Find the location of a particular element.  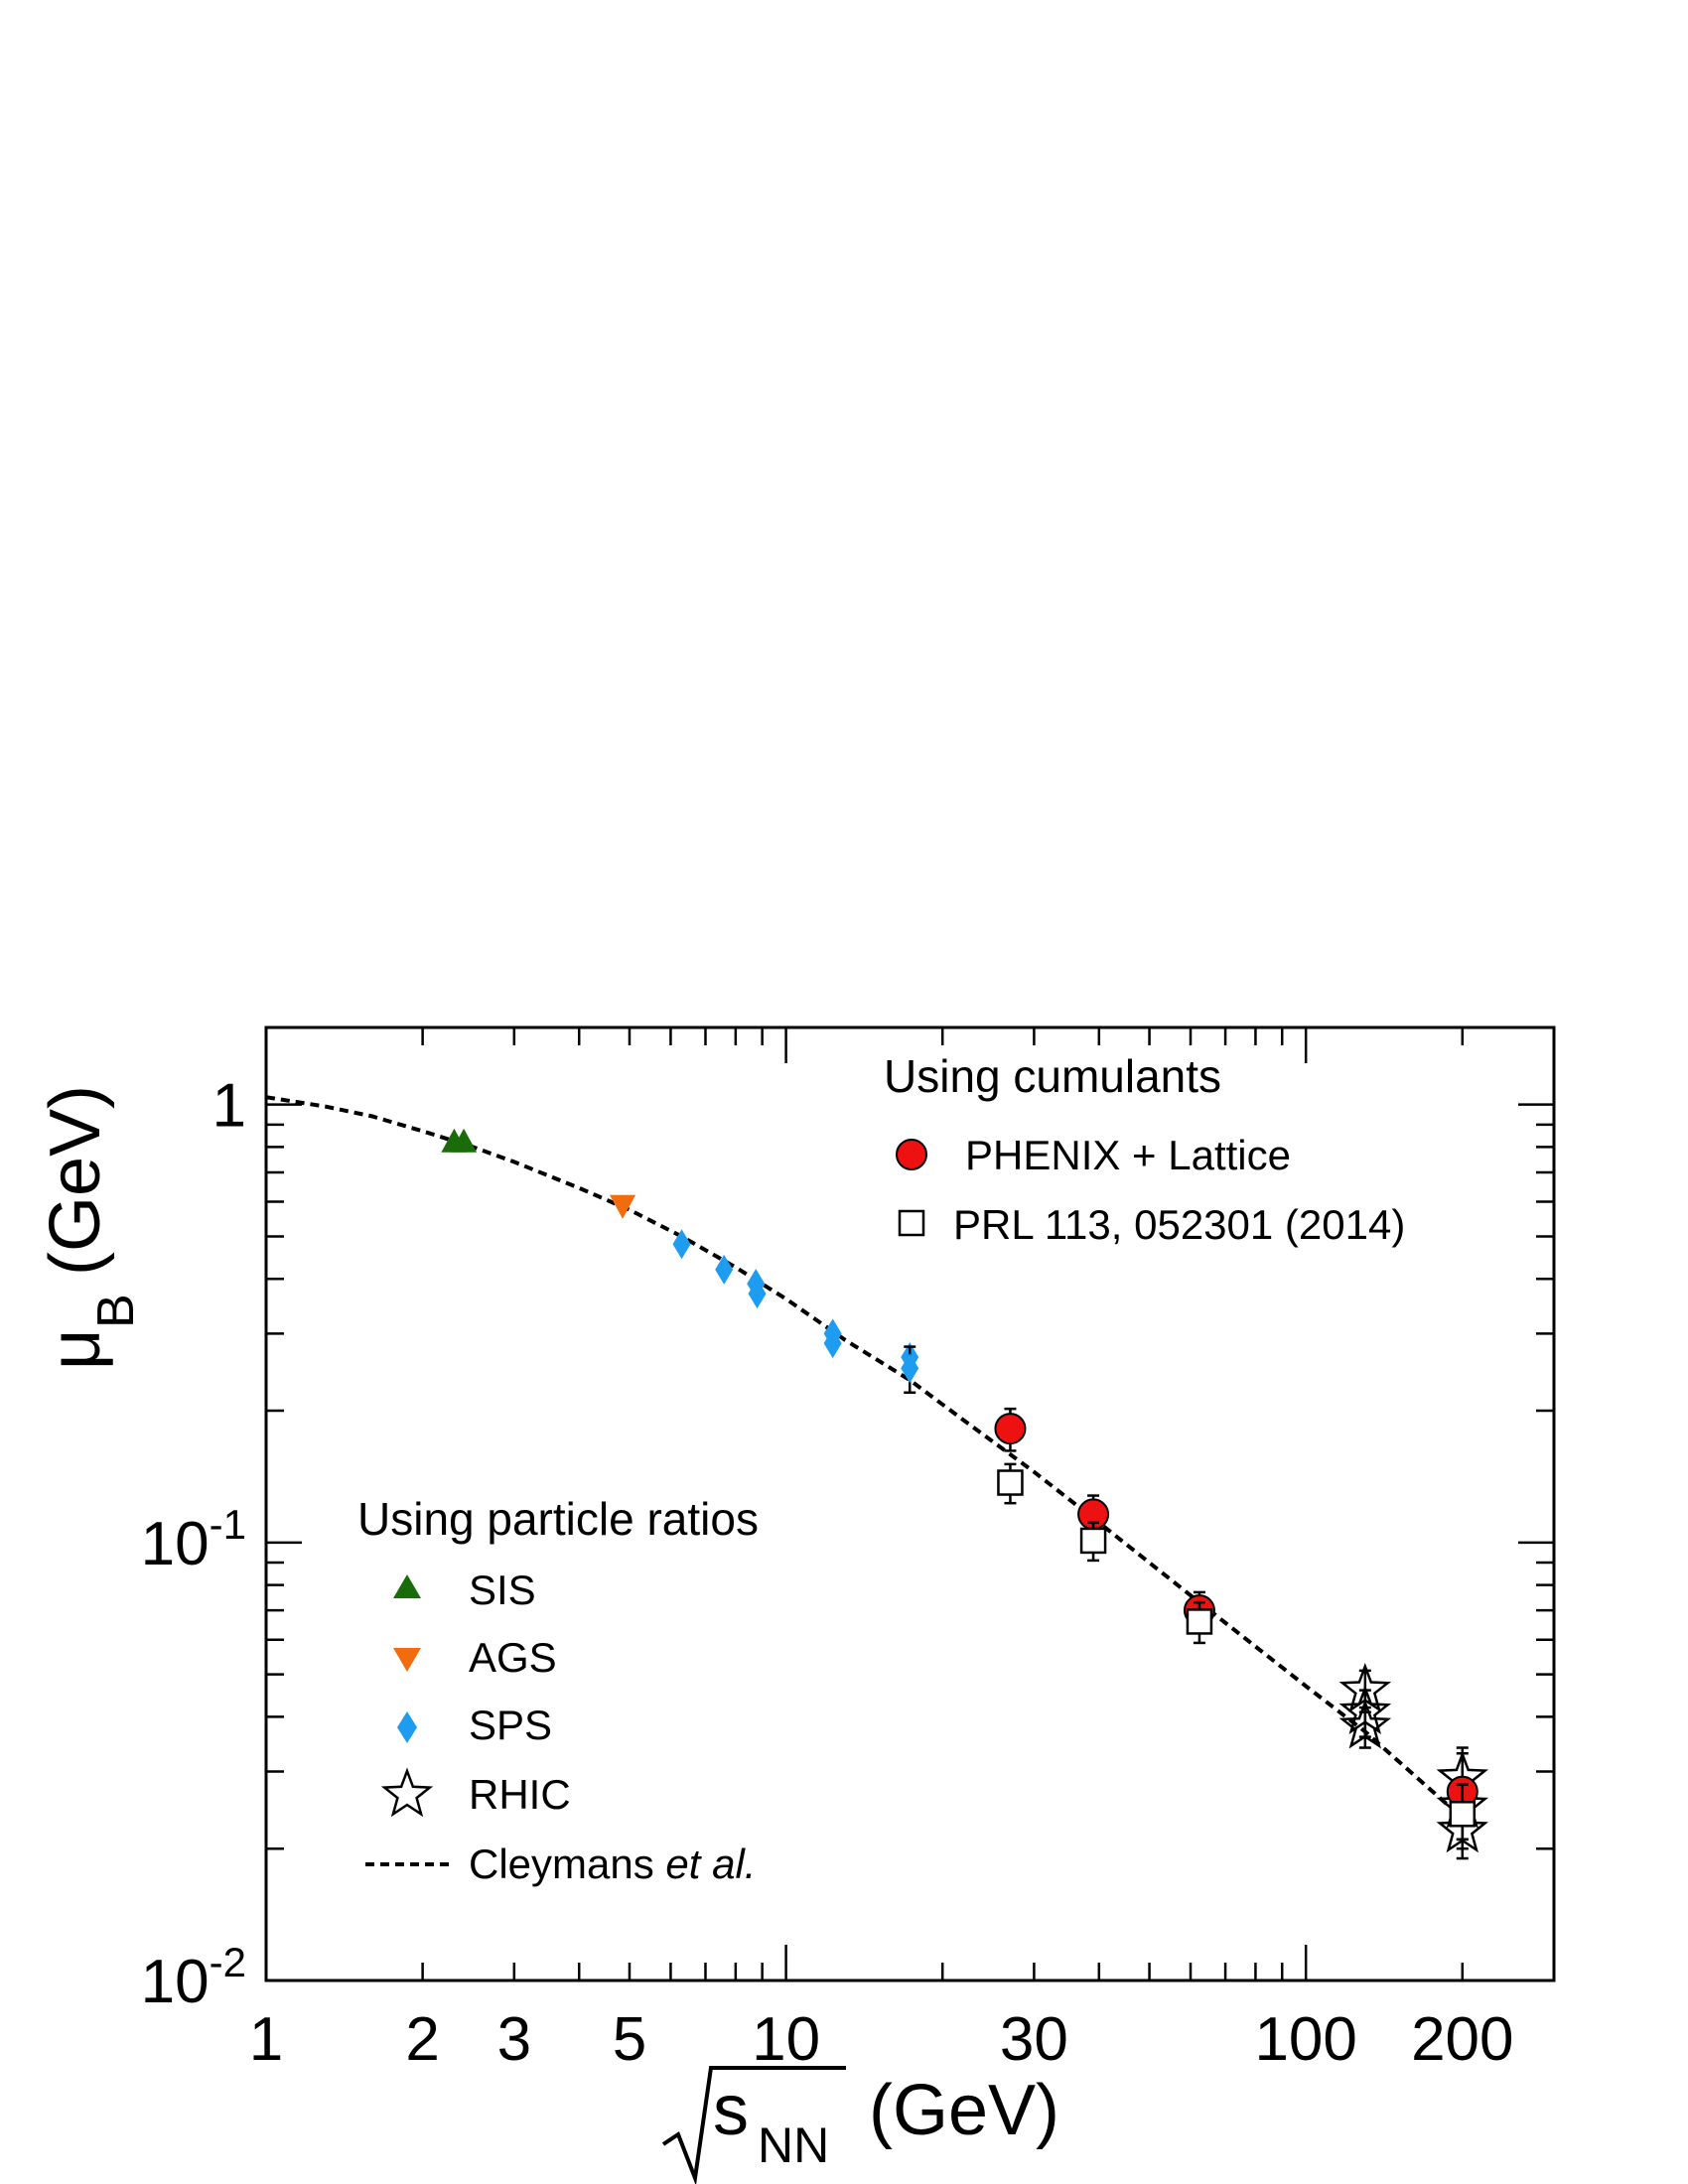

legend-heading-ratios: Using particle ratios is located at coordinates (558, 1519).